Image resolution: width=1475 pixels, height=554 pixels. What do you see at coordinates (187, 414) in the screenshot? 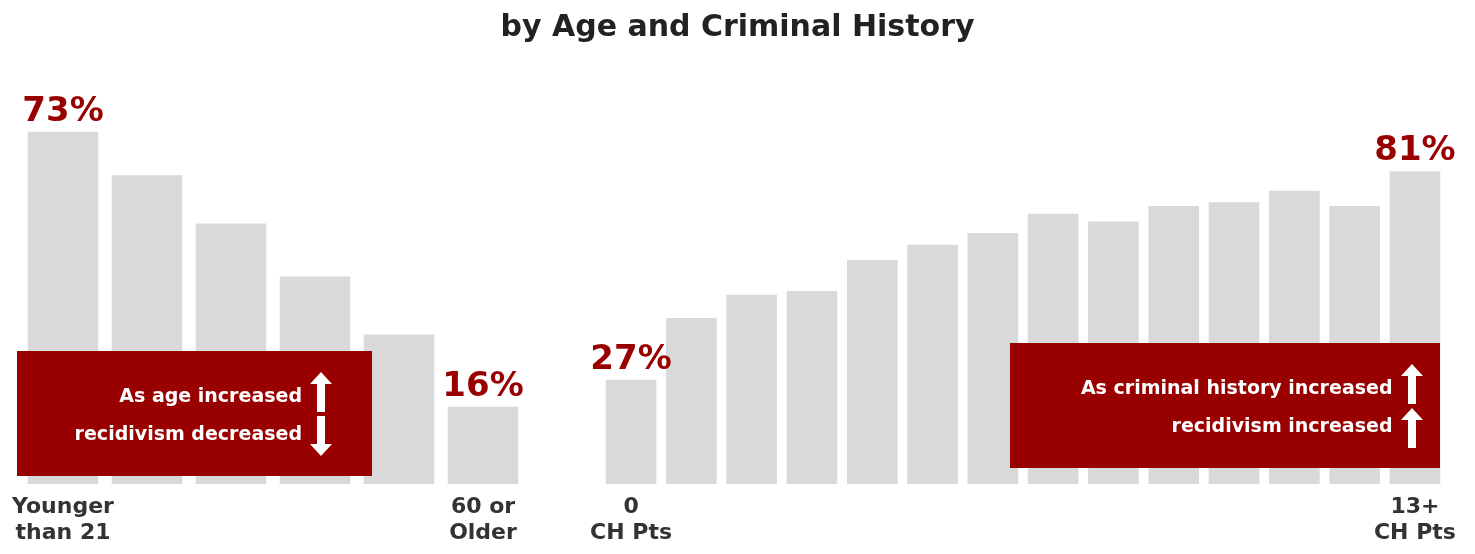
I see `annotation: As age increased recidivism decreased` at bounding box center [187, 414].